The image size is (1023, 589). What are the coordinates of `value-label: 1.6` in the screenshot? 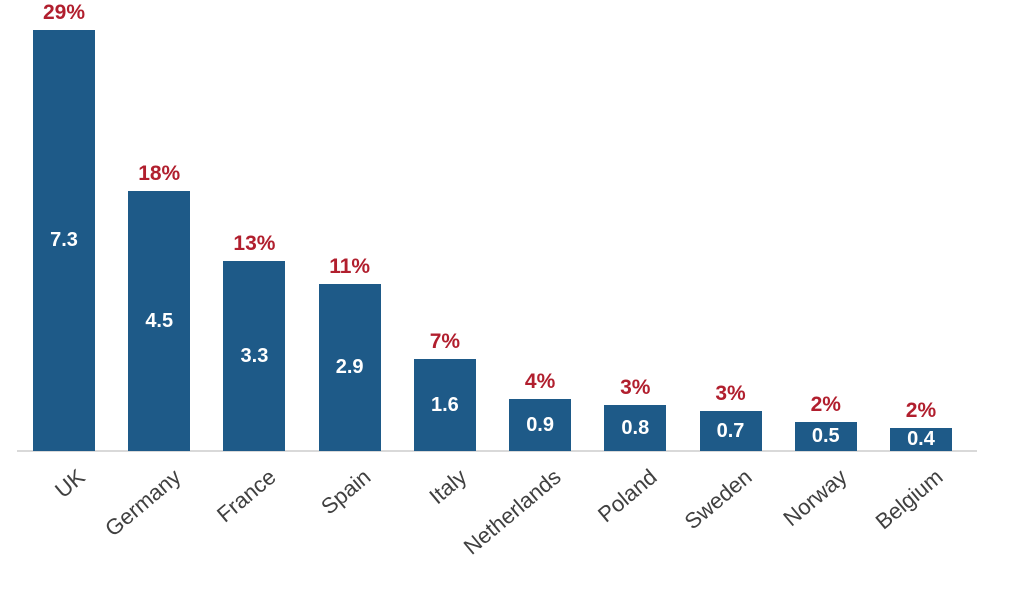 It's located at (444, 404).